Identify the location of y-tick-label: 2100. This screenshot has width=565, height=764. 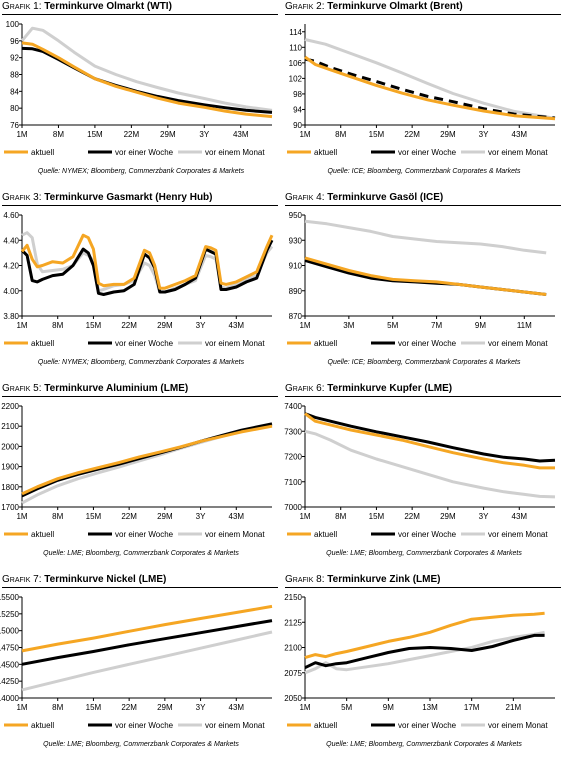
(10, 426).